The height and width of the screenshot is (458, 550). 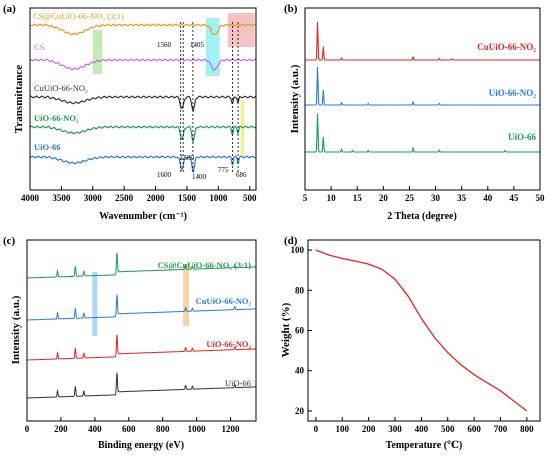 I want to click on panel-a-peak-markers, so click(x=209, y=97).